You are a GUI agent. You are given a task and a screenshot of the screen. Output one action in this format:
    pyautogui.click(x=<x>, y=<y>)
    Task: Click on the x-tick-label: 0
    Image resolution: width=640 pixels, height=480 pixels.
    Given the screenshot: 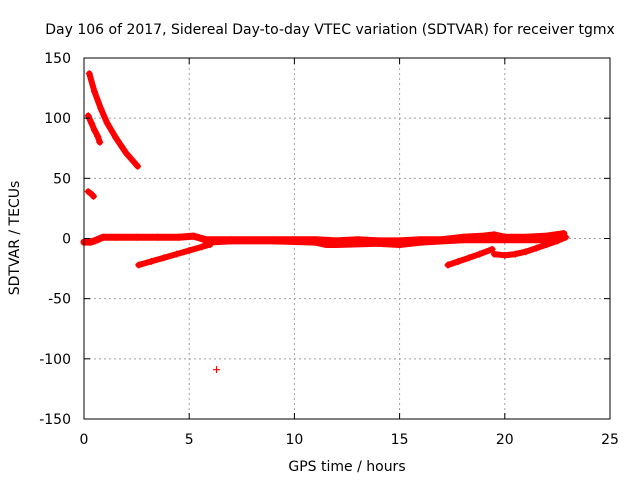 What is the action you would take?
    pyautogui.click(x=84, y=440)
    